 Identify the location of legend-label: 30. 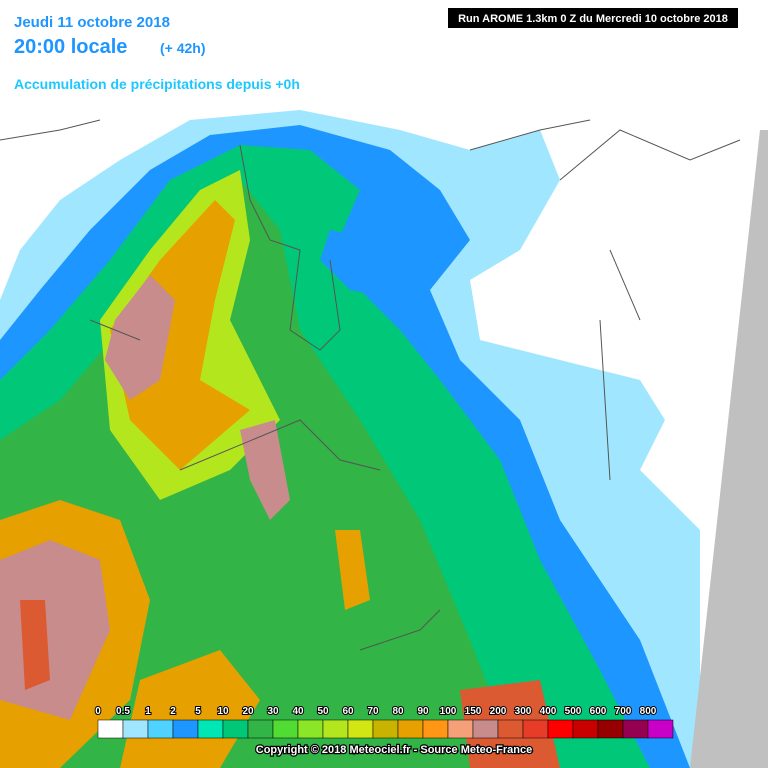
(273, 711).